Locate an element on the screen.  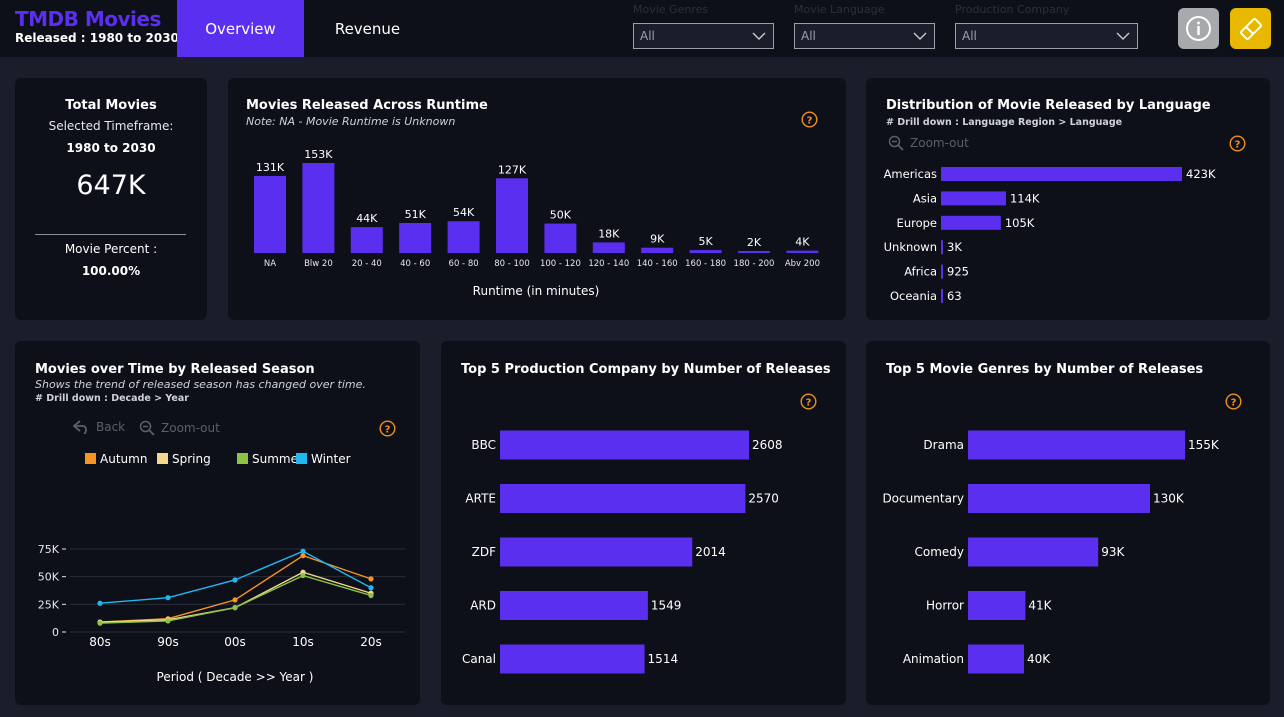
series-line is located at coordinates (235, 577).